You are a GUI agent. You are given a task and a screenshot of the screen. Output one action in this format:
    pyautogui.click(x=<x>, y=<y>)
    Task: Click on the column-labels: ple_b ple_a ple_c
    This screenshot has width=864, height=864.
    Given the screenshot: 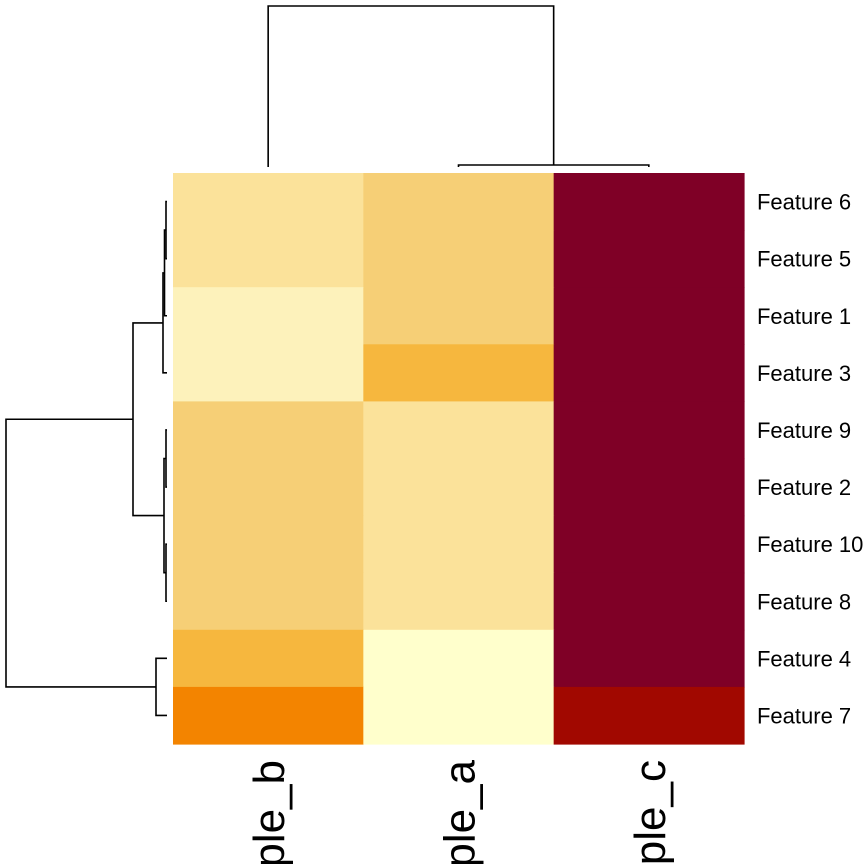 What is the action you would take?
    pyautogui.click(x=460, y=811)
    